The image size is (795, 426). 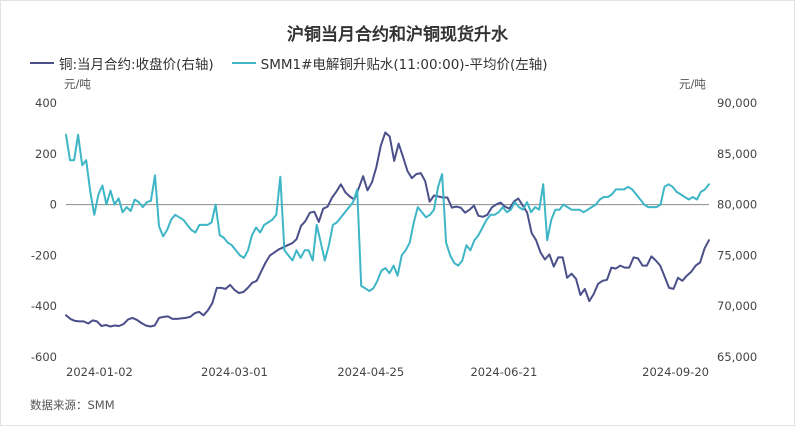 I want to click on right-tick-label: 90,000, so click(x=737, y=103).